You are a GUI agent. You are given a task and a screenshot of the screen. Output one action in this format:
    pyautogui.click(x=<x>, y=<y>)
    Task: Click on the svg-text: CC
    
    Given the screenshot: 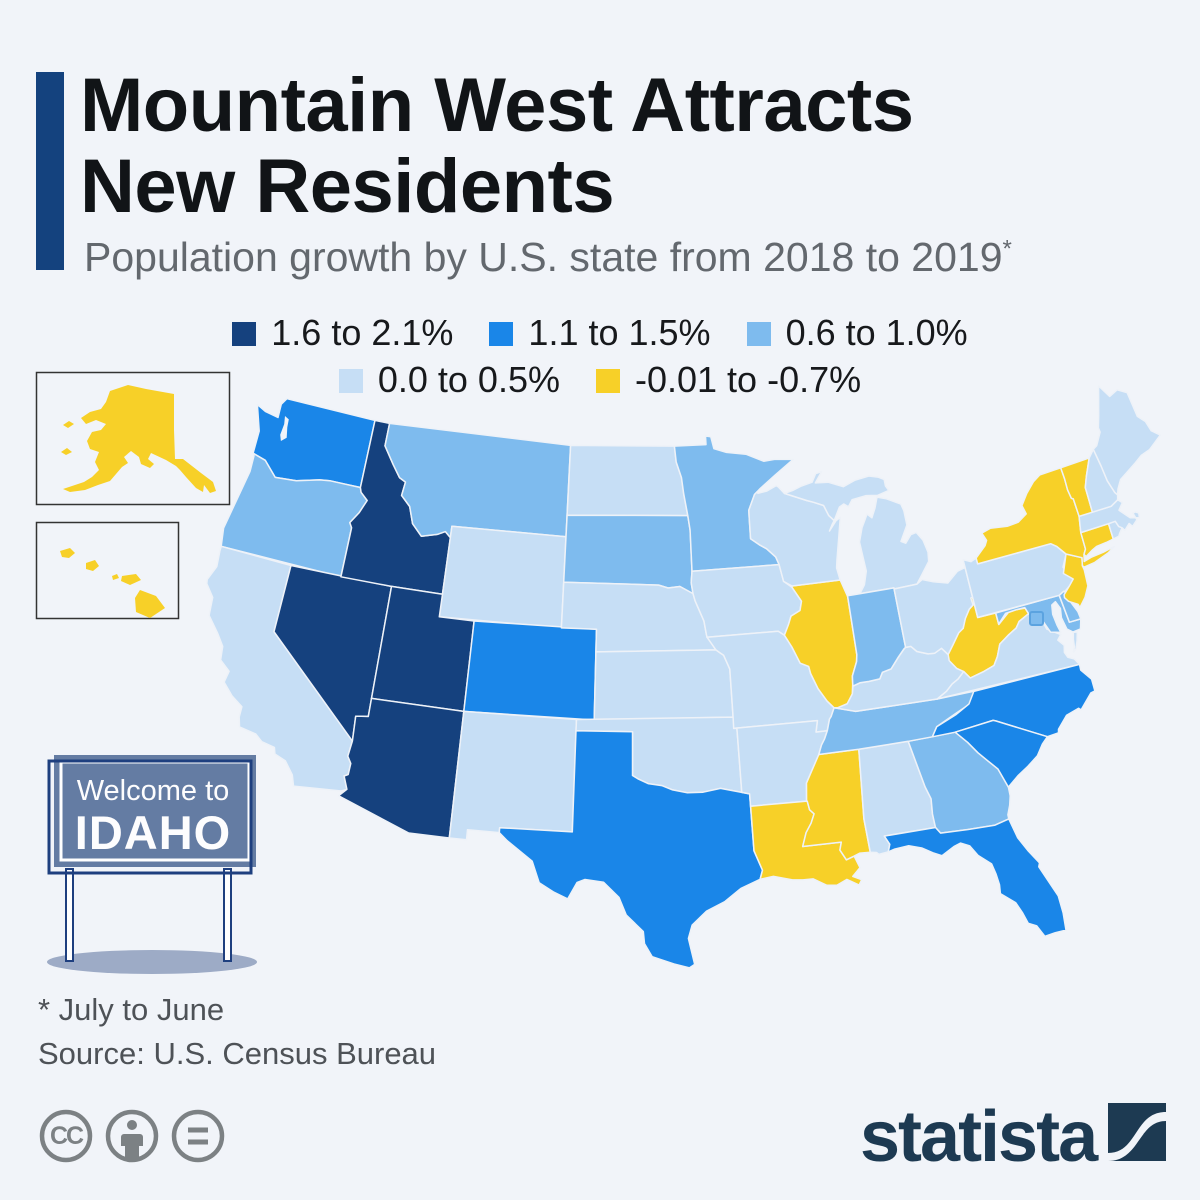 What is the action you would take?
    pyautogui.click(x=67, y=1136)
    